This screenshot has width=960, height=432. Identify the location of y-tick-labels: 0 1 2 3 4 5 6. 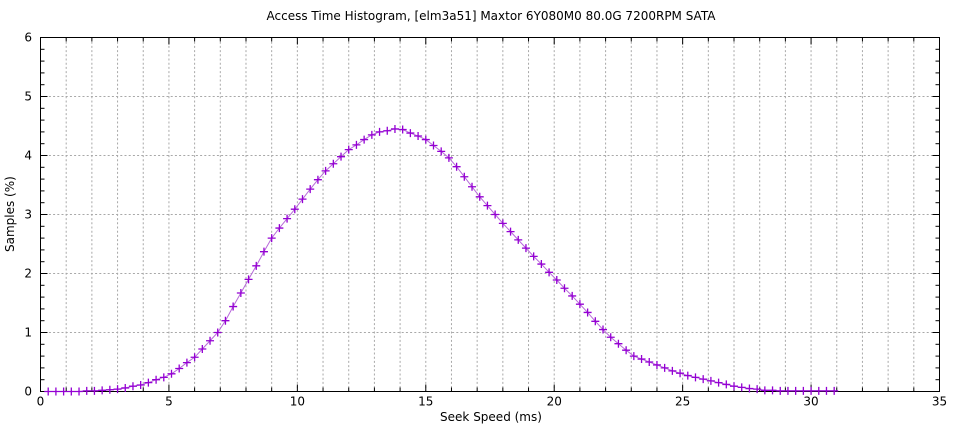
(28, 215).